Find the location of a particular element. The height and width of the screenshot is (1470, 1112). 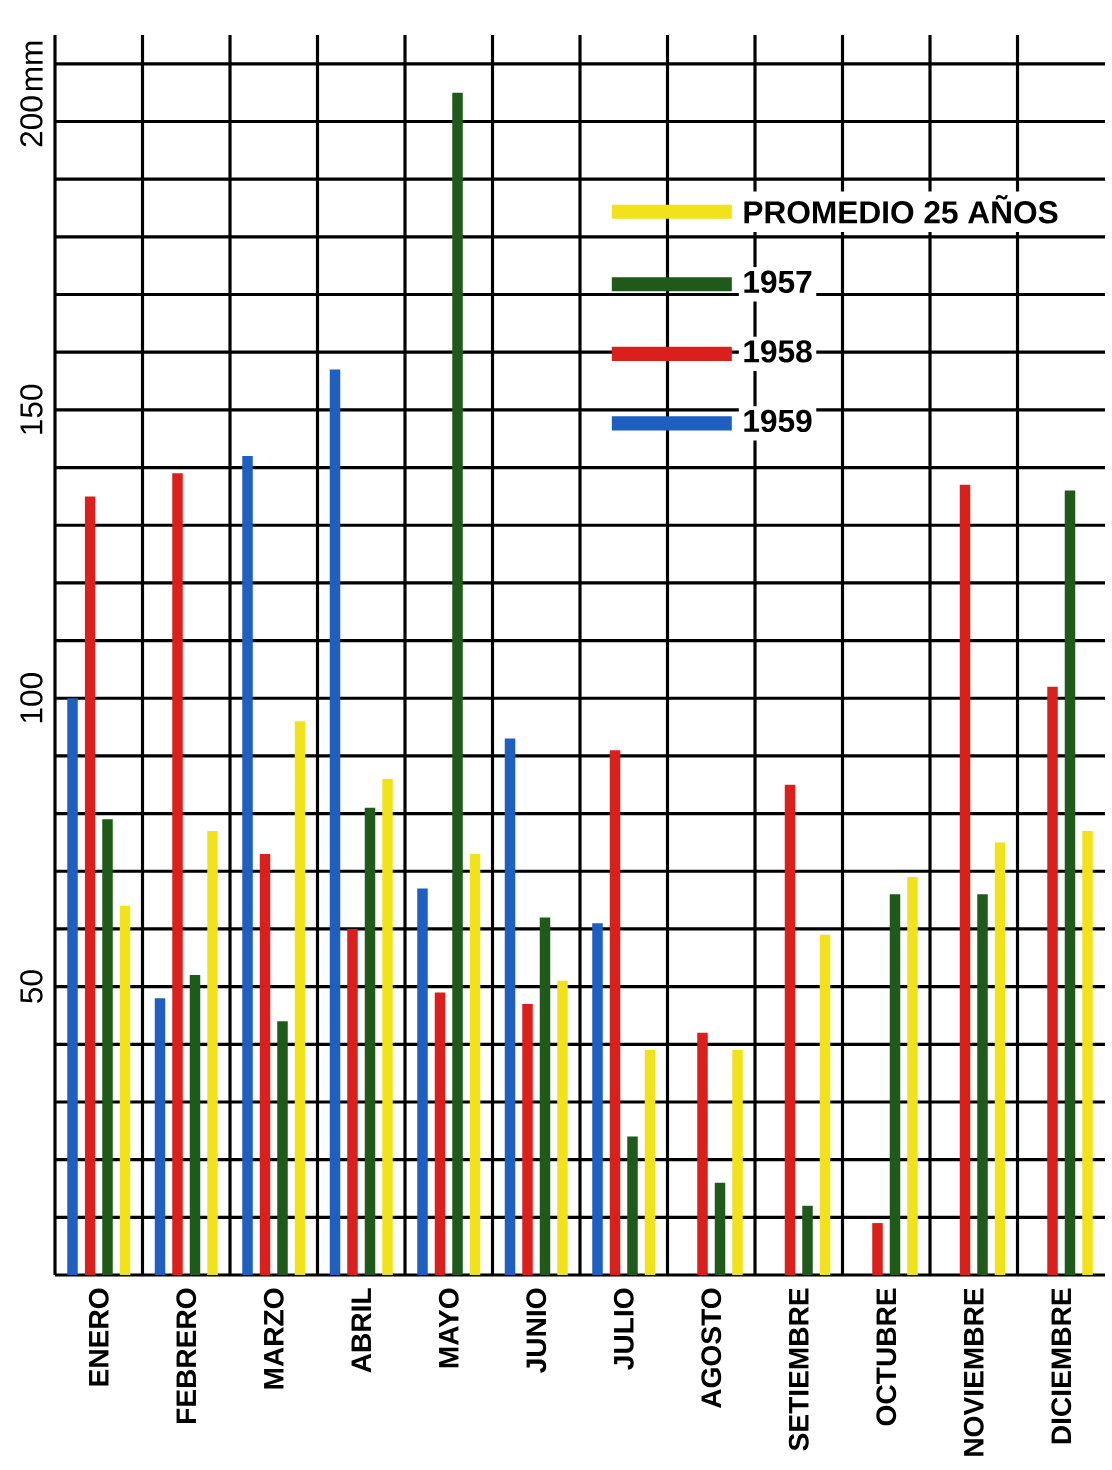

y-tick-label: 200 is located at coordinates (31, 121).